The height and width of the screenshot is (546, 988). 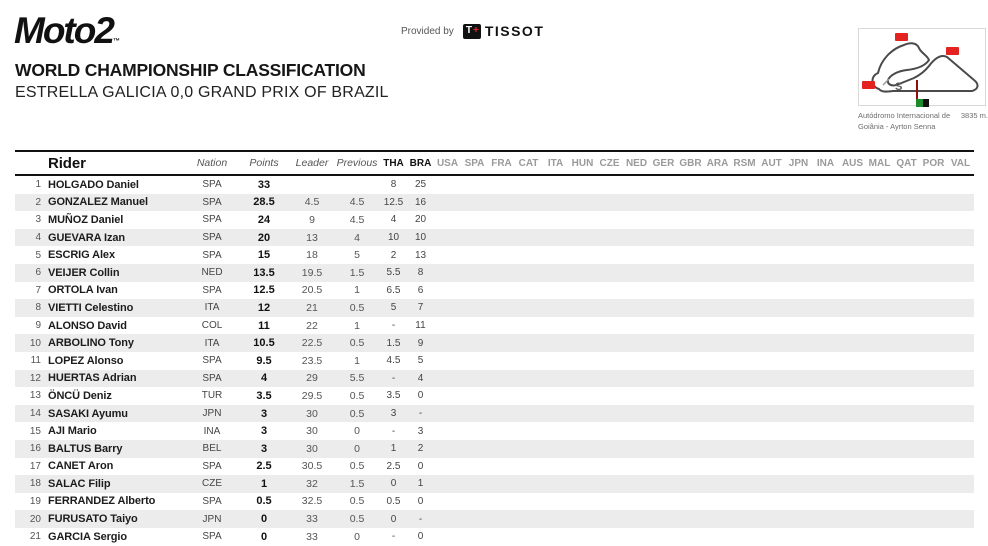 I want to click on table-row: 18 SALAC Filip CZE 1 32 1.5 0 1, so click(x=494, y=484).